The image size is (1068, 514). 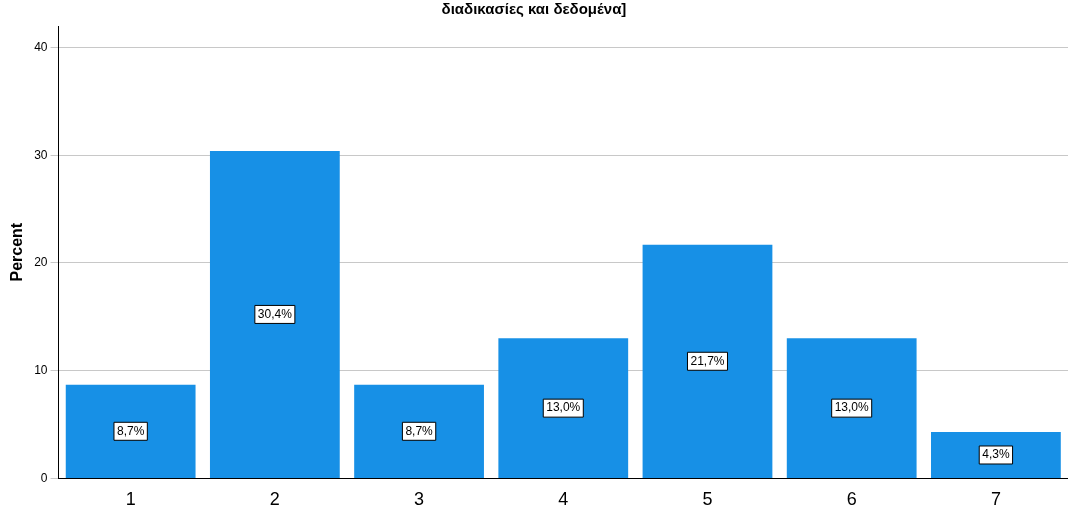 What do you see at coordinates (995, 499) in the screenshot?
I see `x-tick-label: 7` at bounding box center [995, 499].